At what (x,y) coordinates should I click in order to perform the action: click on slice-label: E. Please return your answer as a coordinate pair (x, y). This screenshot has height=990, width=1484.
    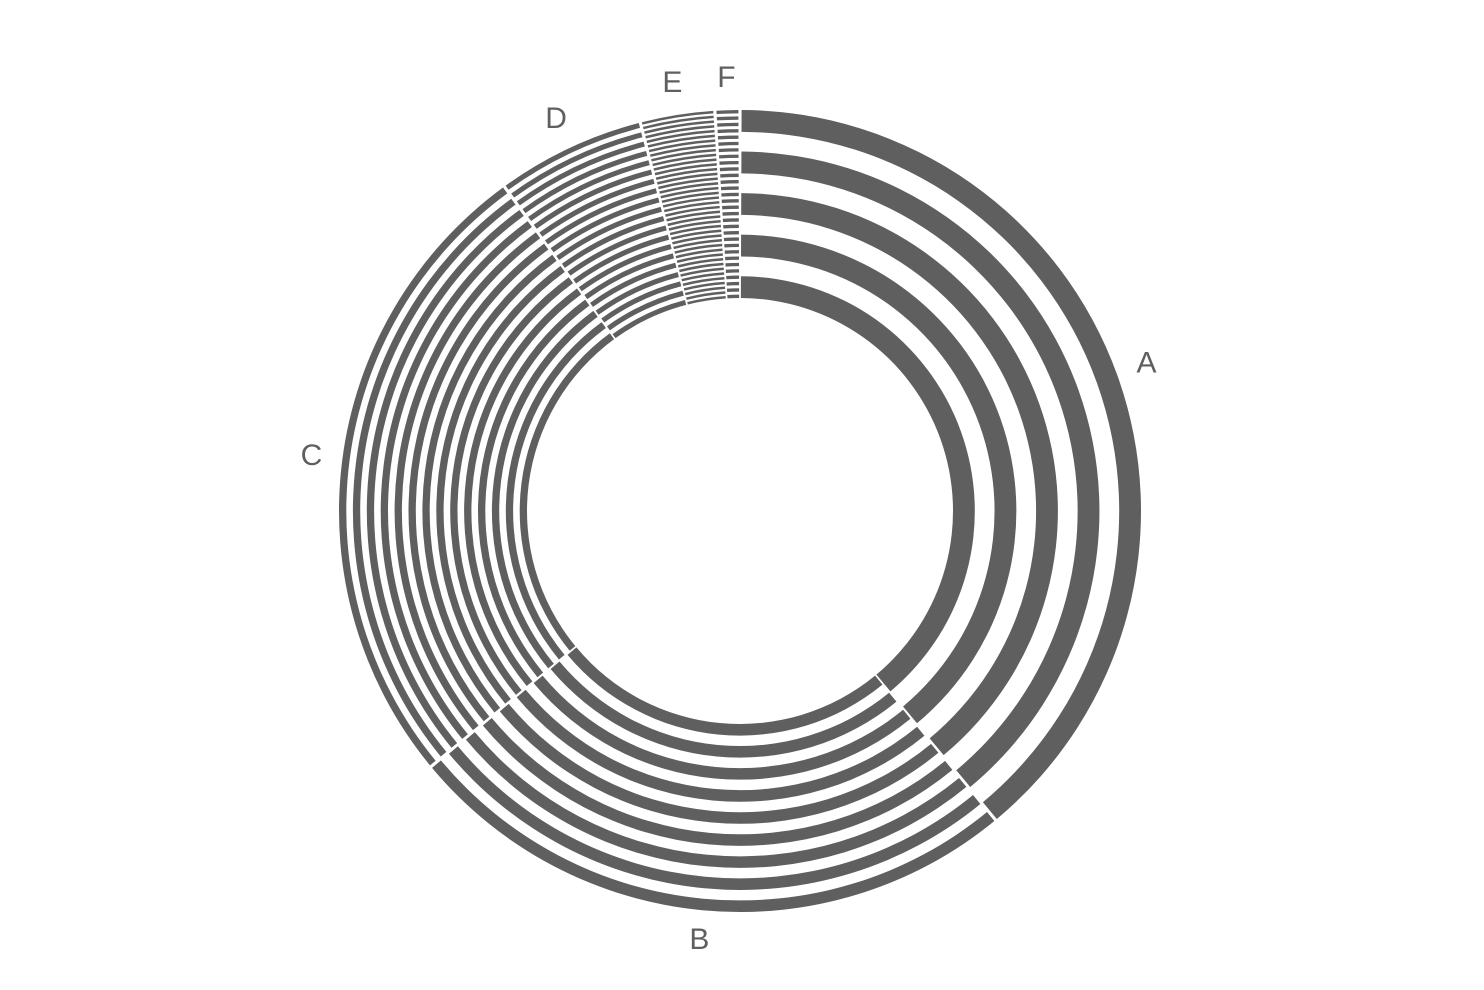
    Looking at the image, I should click on (672, 82).